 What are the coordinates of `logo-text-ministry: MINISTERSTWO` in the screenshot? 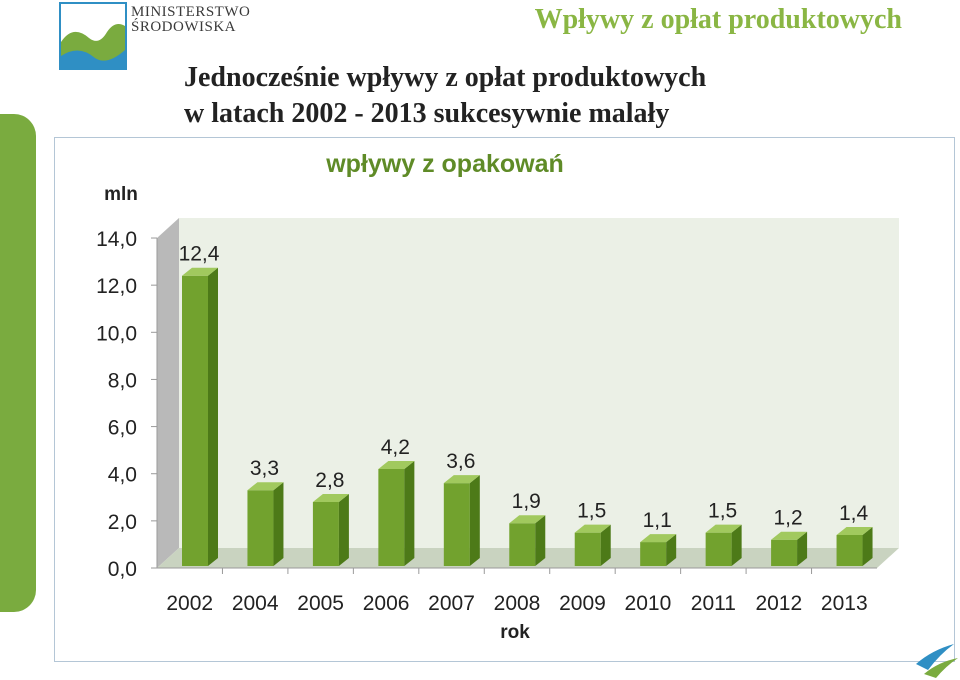 It's located at (191, 12).